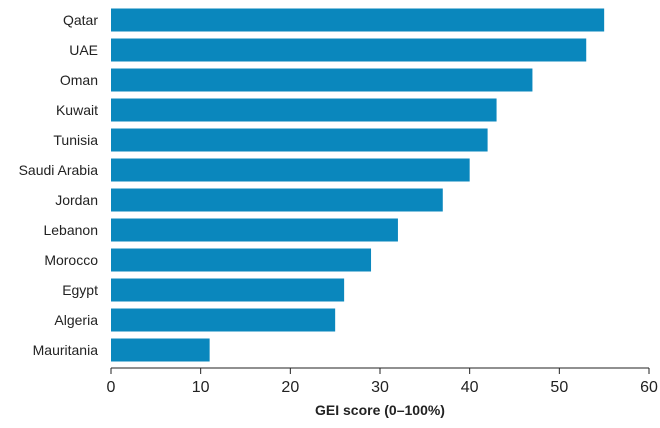 Image resolution: width=660 pixels, height=428 pixels. I want to click on x-tick-label-60: 60, so click(649, 387).